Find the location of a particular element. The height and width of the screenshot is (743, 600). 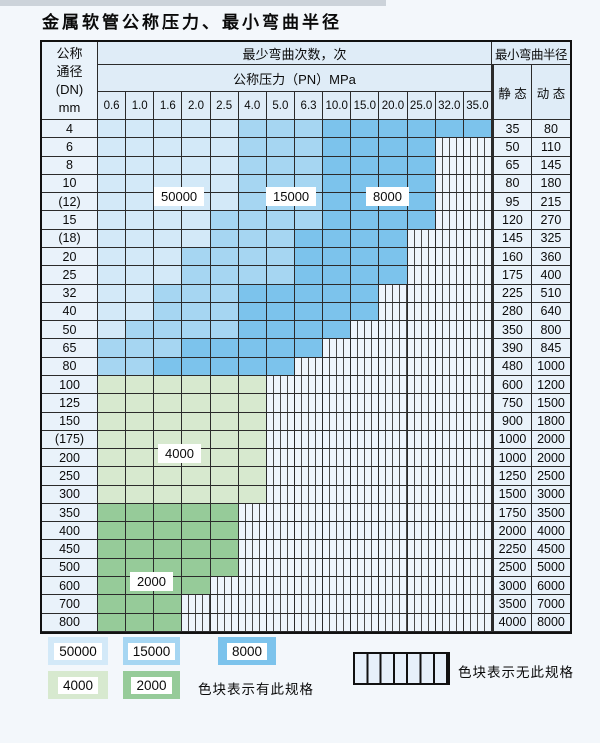

static-radius-value: 35 is located at coordinates (511, 129).